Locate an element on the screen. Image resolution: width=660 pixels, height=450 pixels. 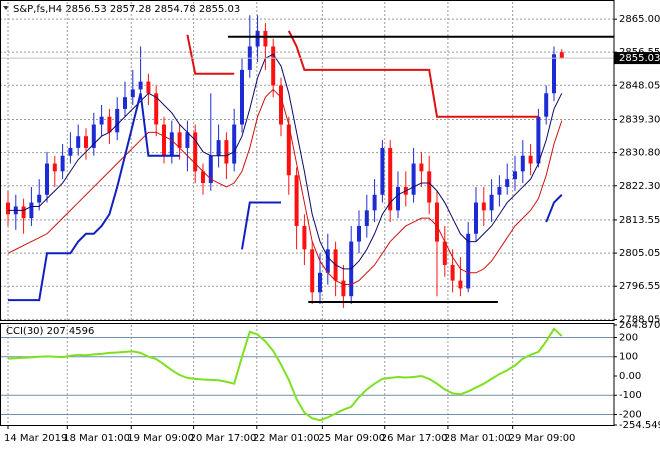
x-tick-label: 26 Mar 17:00 is located at coordinates (414, 438).